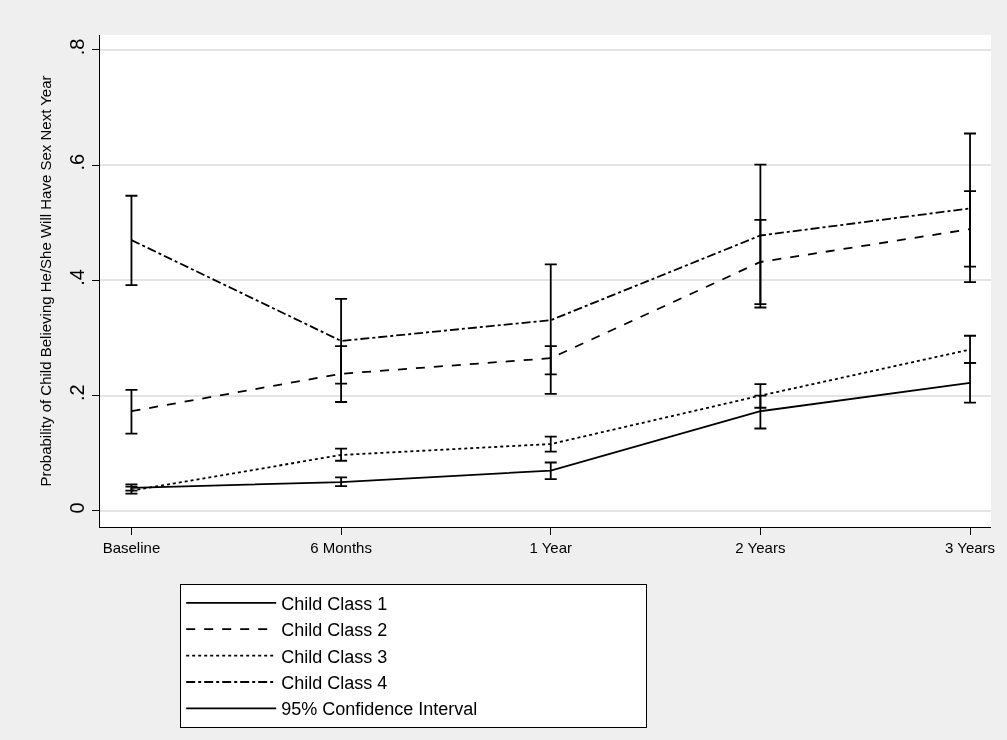  What do you see at coordinates (334, 603) in the screenshot?
I see `legend-label: Child Class 1` at bounding box center [334, 603].